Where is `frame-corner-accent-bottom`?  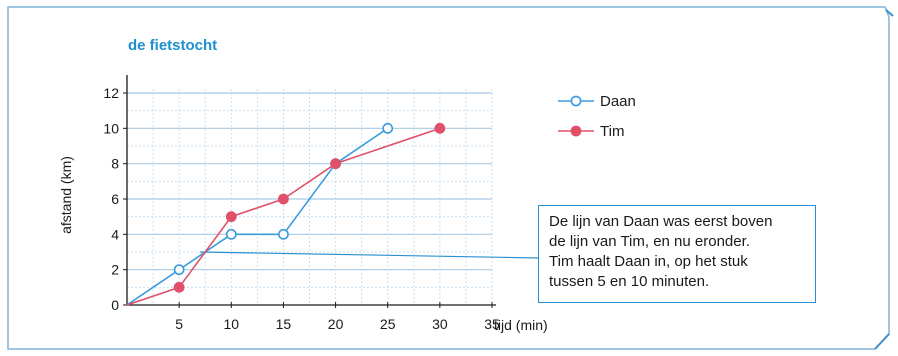 frame-corner-accent-bottom is located at coordinates (882, 341).